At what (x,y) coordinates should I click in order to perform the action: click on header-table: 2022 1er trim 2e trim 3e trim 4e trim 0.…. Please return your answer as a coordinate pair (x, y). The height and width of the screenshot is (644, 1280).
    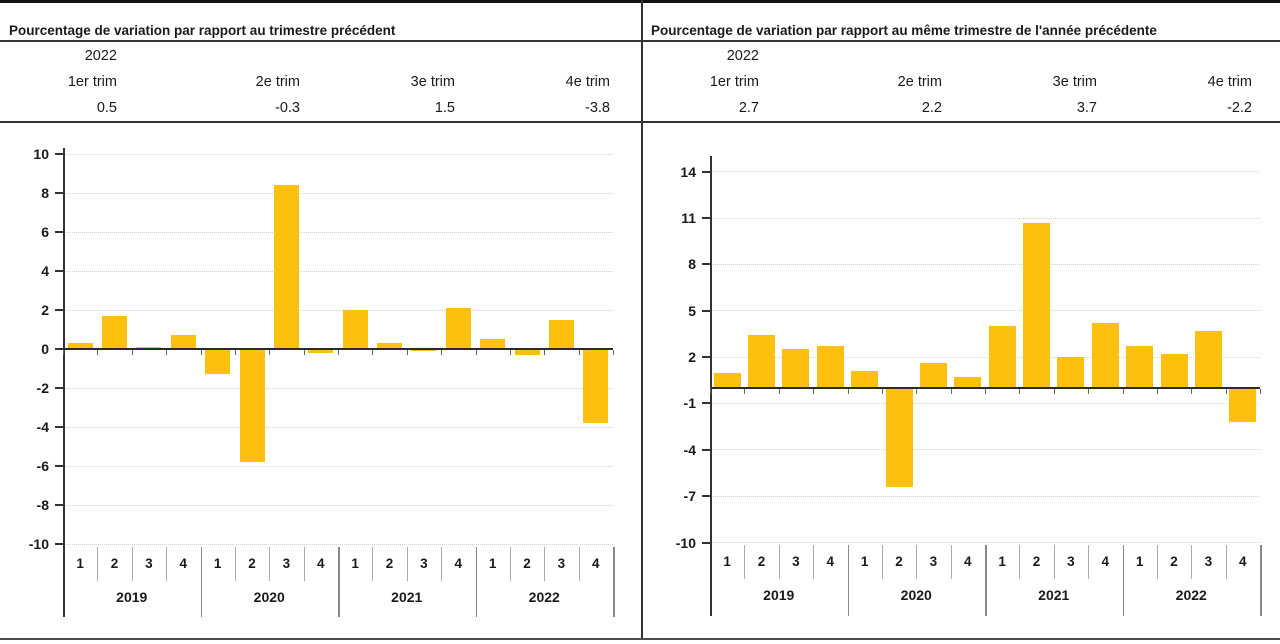
    Looking at the image, I should click on (320, 82).